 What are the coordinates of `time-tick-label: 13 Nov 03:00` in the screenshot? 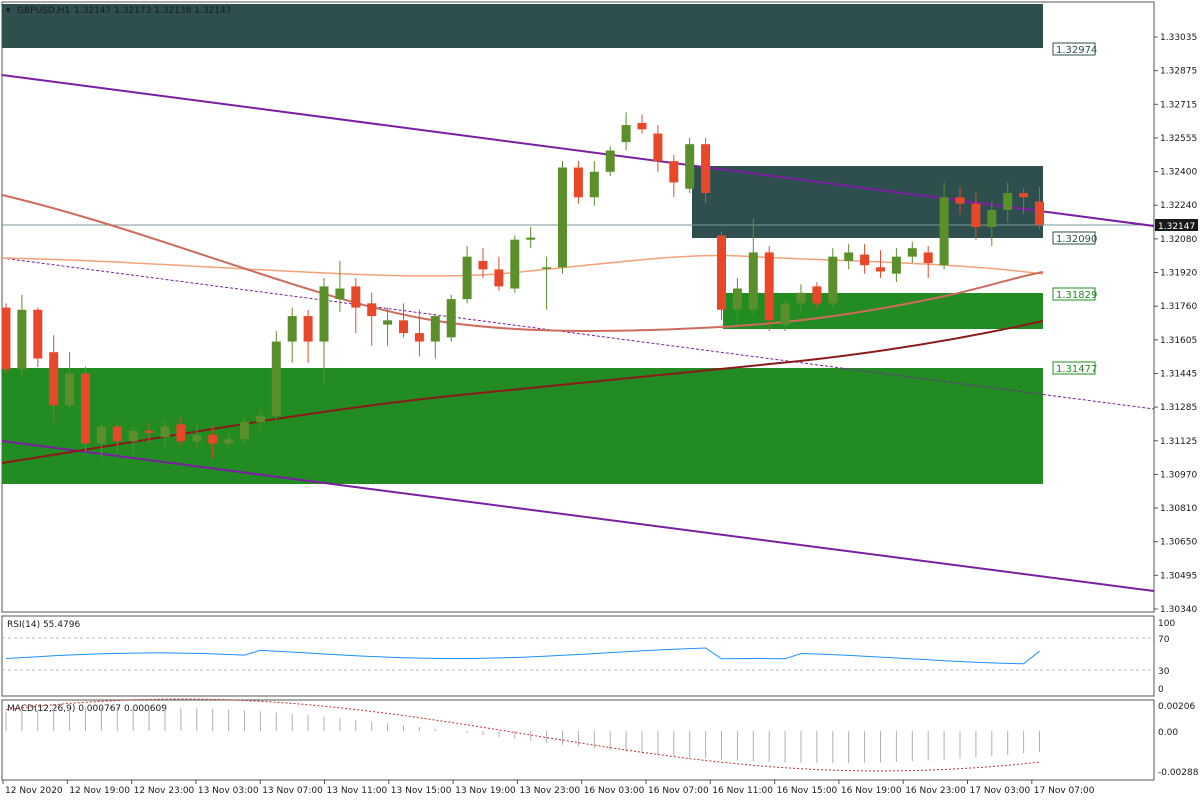 It's located at (228, 791).